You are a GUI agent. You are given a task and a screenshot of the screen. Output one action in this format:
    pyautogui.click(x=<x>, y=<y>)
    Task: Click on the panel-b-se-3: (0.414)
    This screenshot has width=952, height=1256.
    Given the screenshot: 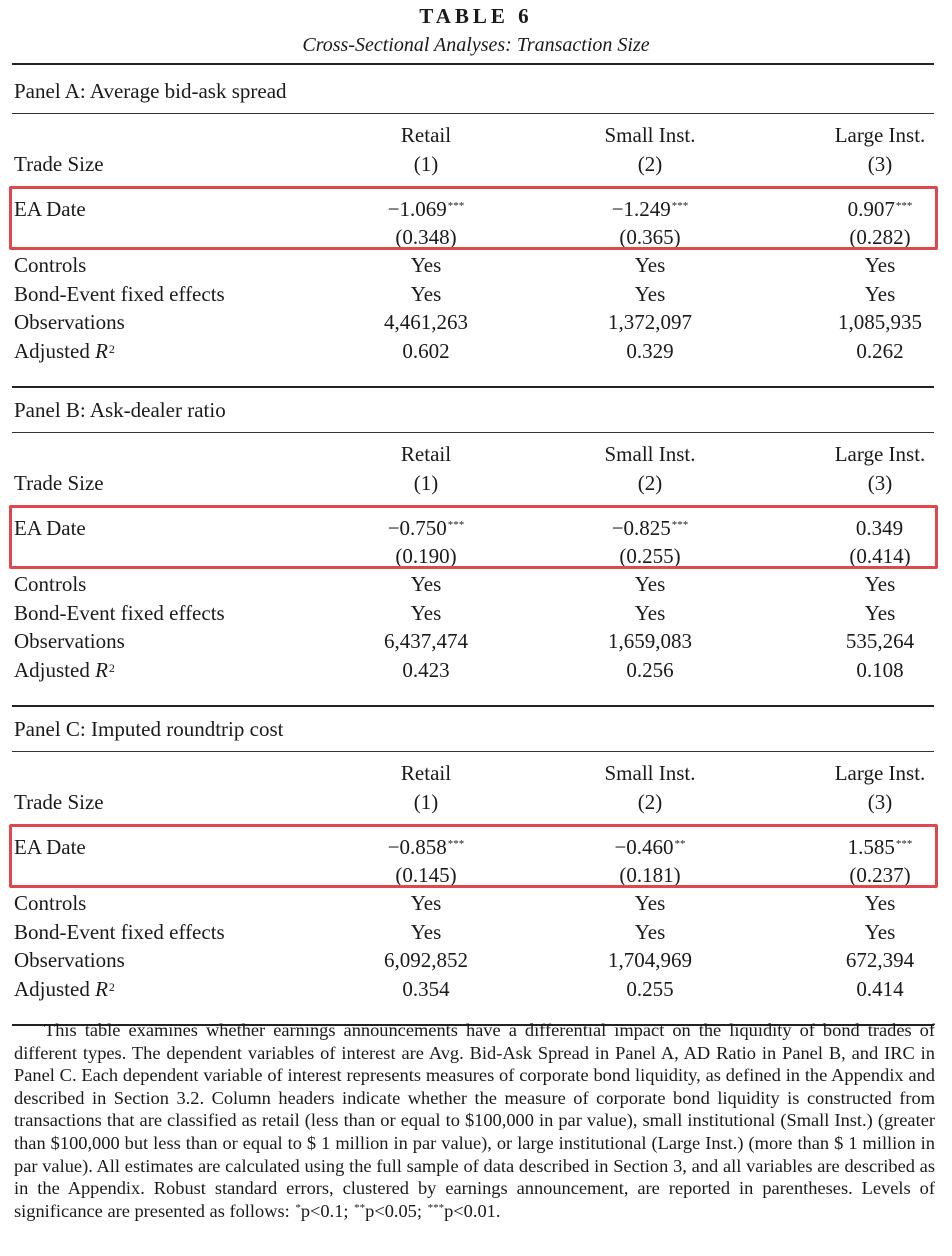 What is the action you would take?
    pyautogui.click(x=880, y=556)
    